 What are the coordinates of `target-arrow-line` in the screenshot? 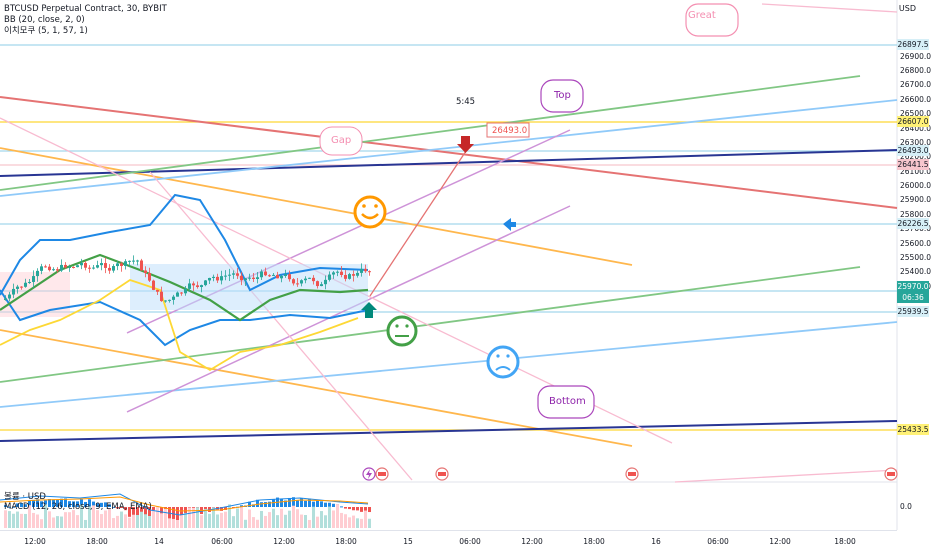 It's located at (419, 222).